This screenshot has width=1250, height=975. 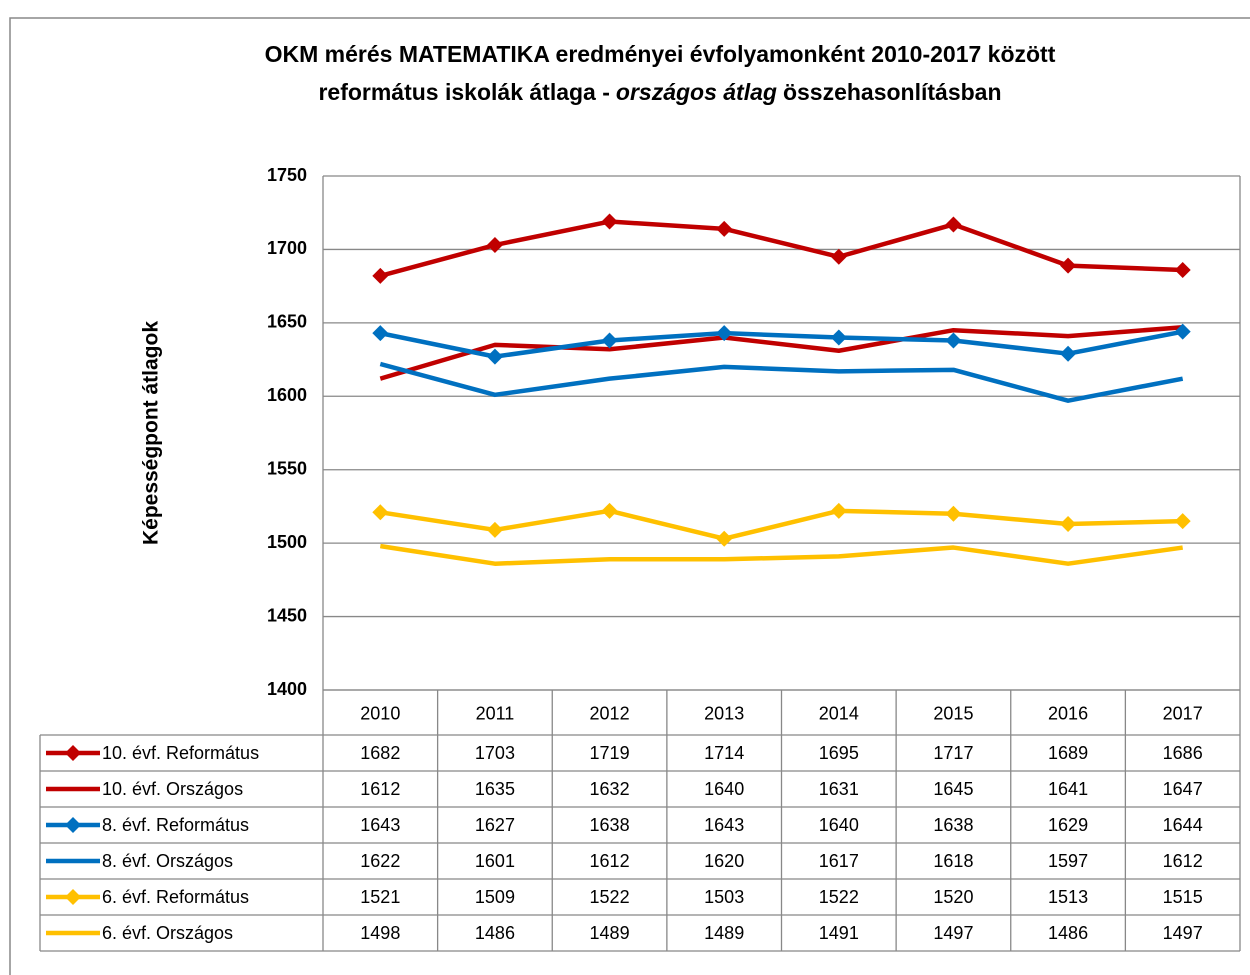 What do you see at coordinates (696, 92) in the screenshot?
I see `title-part: országos átlag` at bounding box center [696, 92].